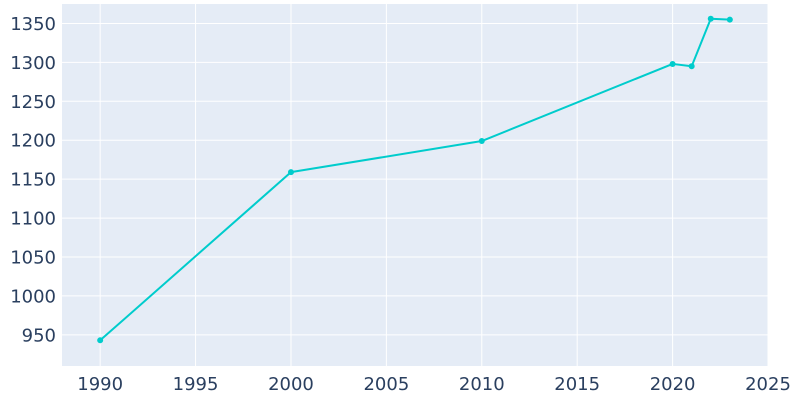 This screenshot has height=400, width=800. What do you see at coordinates (33, 258) in the screenshot?
I see `y-tick-label: 1050` at bounding box center [33, 258].